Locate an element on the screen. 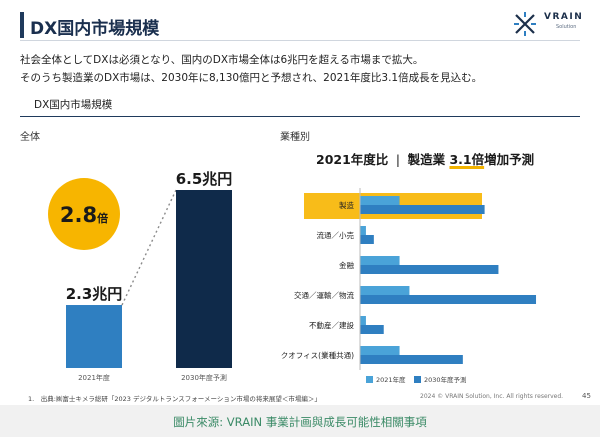 Image resolution: width=600 pixels, height=437 pixels. industry-chart-headline: 2021年度比 | 製造業 3.1倍増加予測 is located at coordinates (425, 158).